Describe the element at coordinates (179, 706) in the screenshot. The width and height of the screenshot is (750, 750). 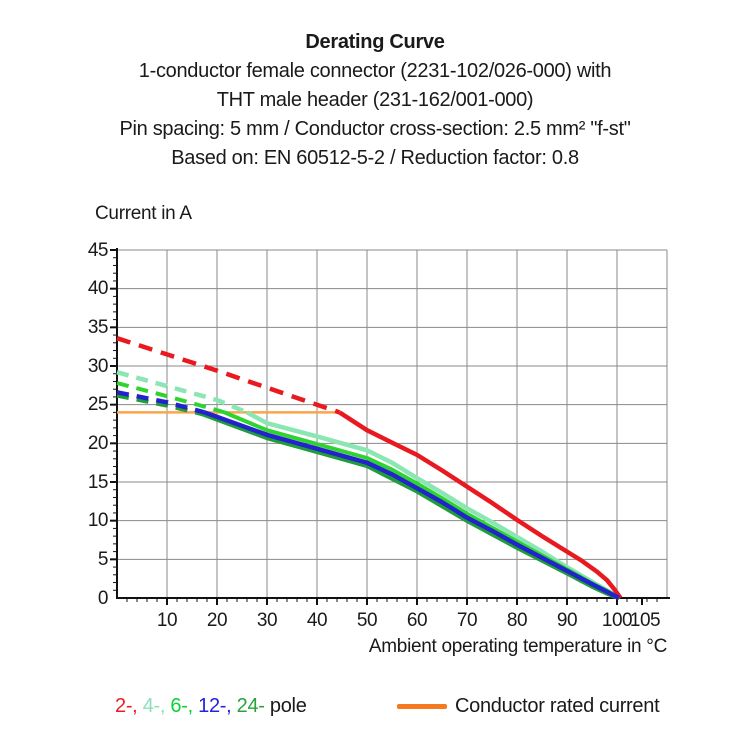
I see `pole-legend-item: 6-,` at that location.